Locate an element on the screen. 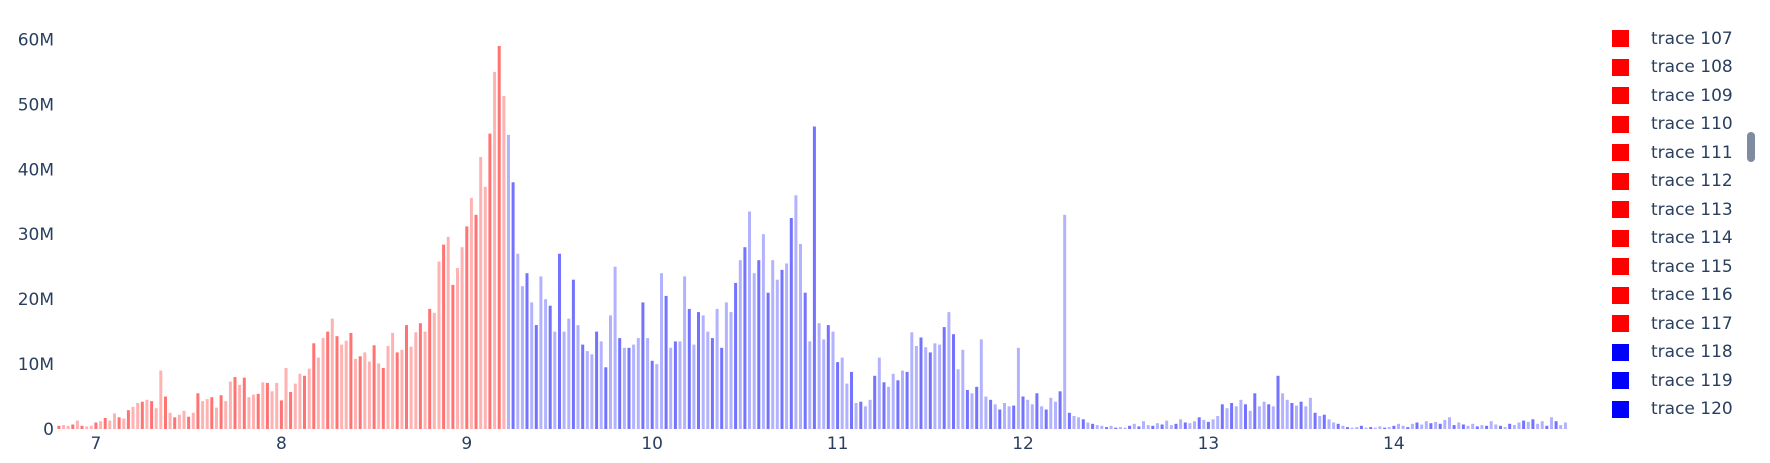 The height and width of the screenshot is (463, 1770). legend-item: trace 115 is located at coordinates (1670, 267).